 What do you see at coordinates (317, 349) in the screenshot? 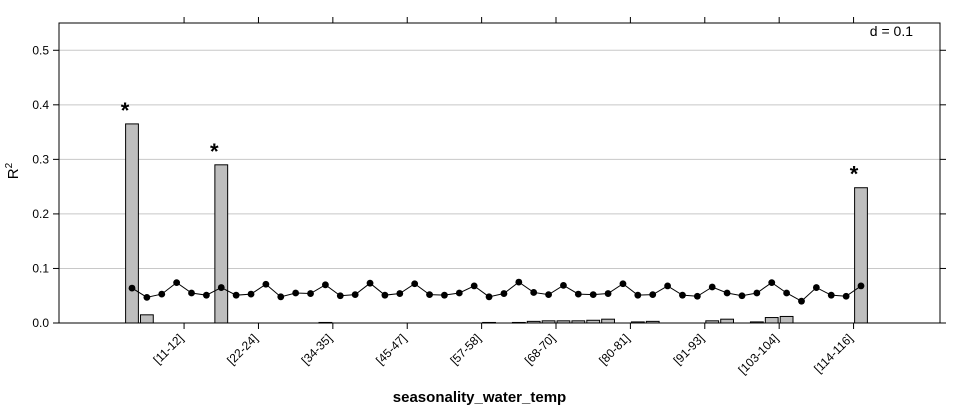
I see `x-tick-label: [34-35]` at bounding box center [317, 349].